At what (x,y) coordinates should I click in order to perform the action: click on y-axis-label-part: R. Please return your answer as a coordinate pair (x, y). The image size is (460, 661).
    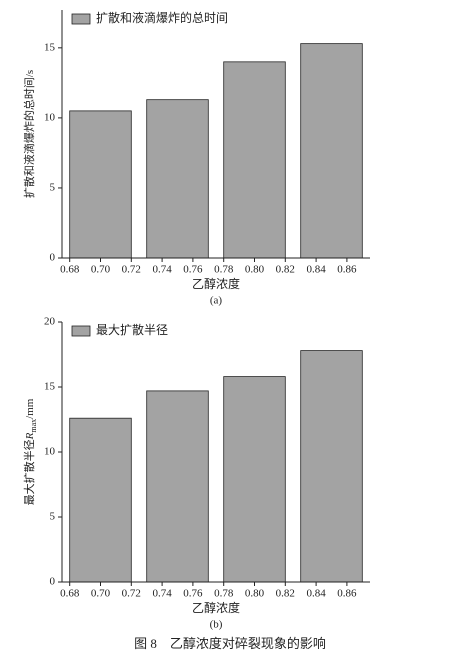
    Looking at the image, I should click on (30, 436).